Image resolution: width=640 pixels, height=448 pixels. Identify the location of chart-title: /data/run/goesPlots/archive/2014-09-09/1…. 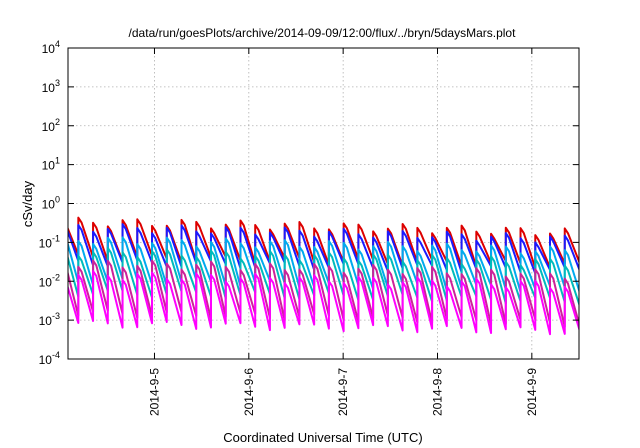
(323, 33).